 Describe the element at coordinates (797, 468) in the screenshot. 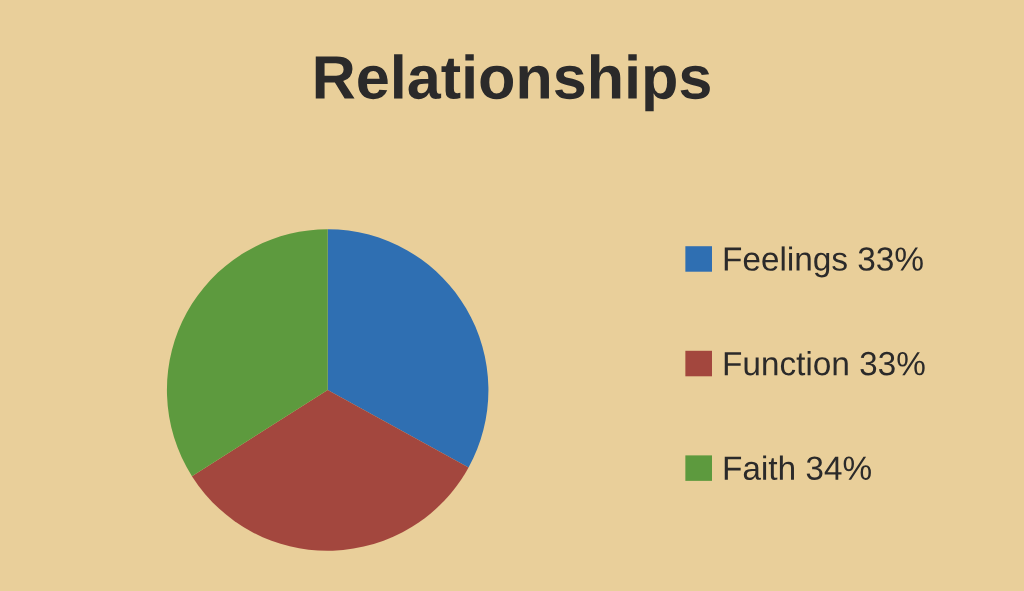

I see `legend-label: Faith 34%` at that location.